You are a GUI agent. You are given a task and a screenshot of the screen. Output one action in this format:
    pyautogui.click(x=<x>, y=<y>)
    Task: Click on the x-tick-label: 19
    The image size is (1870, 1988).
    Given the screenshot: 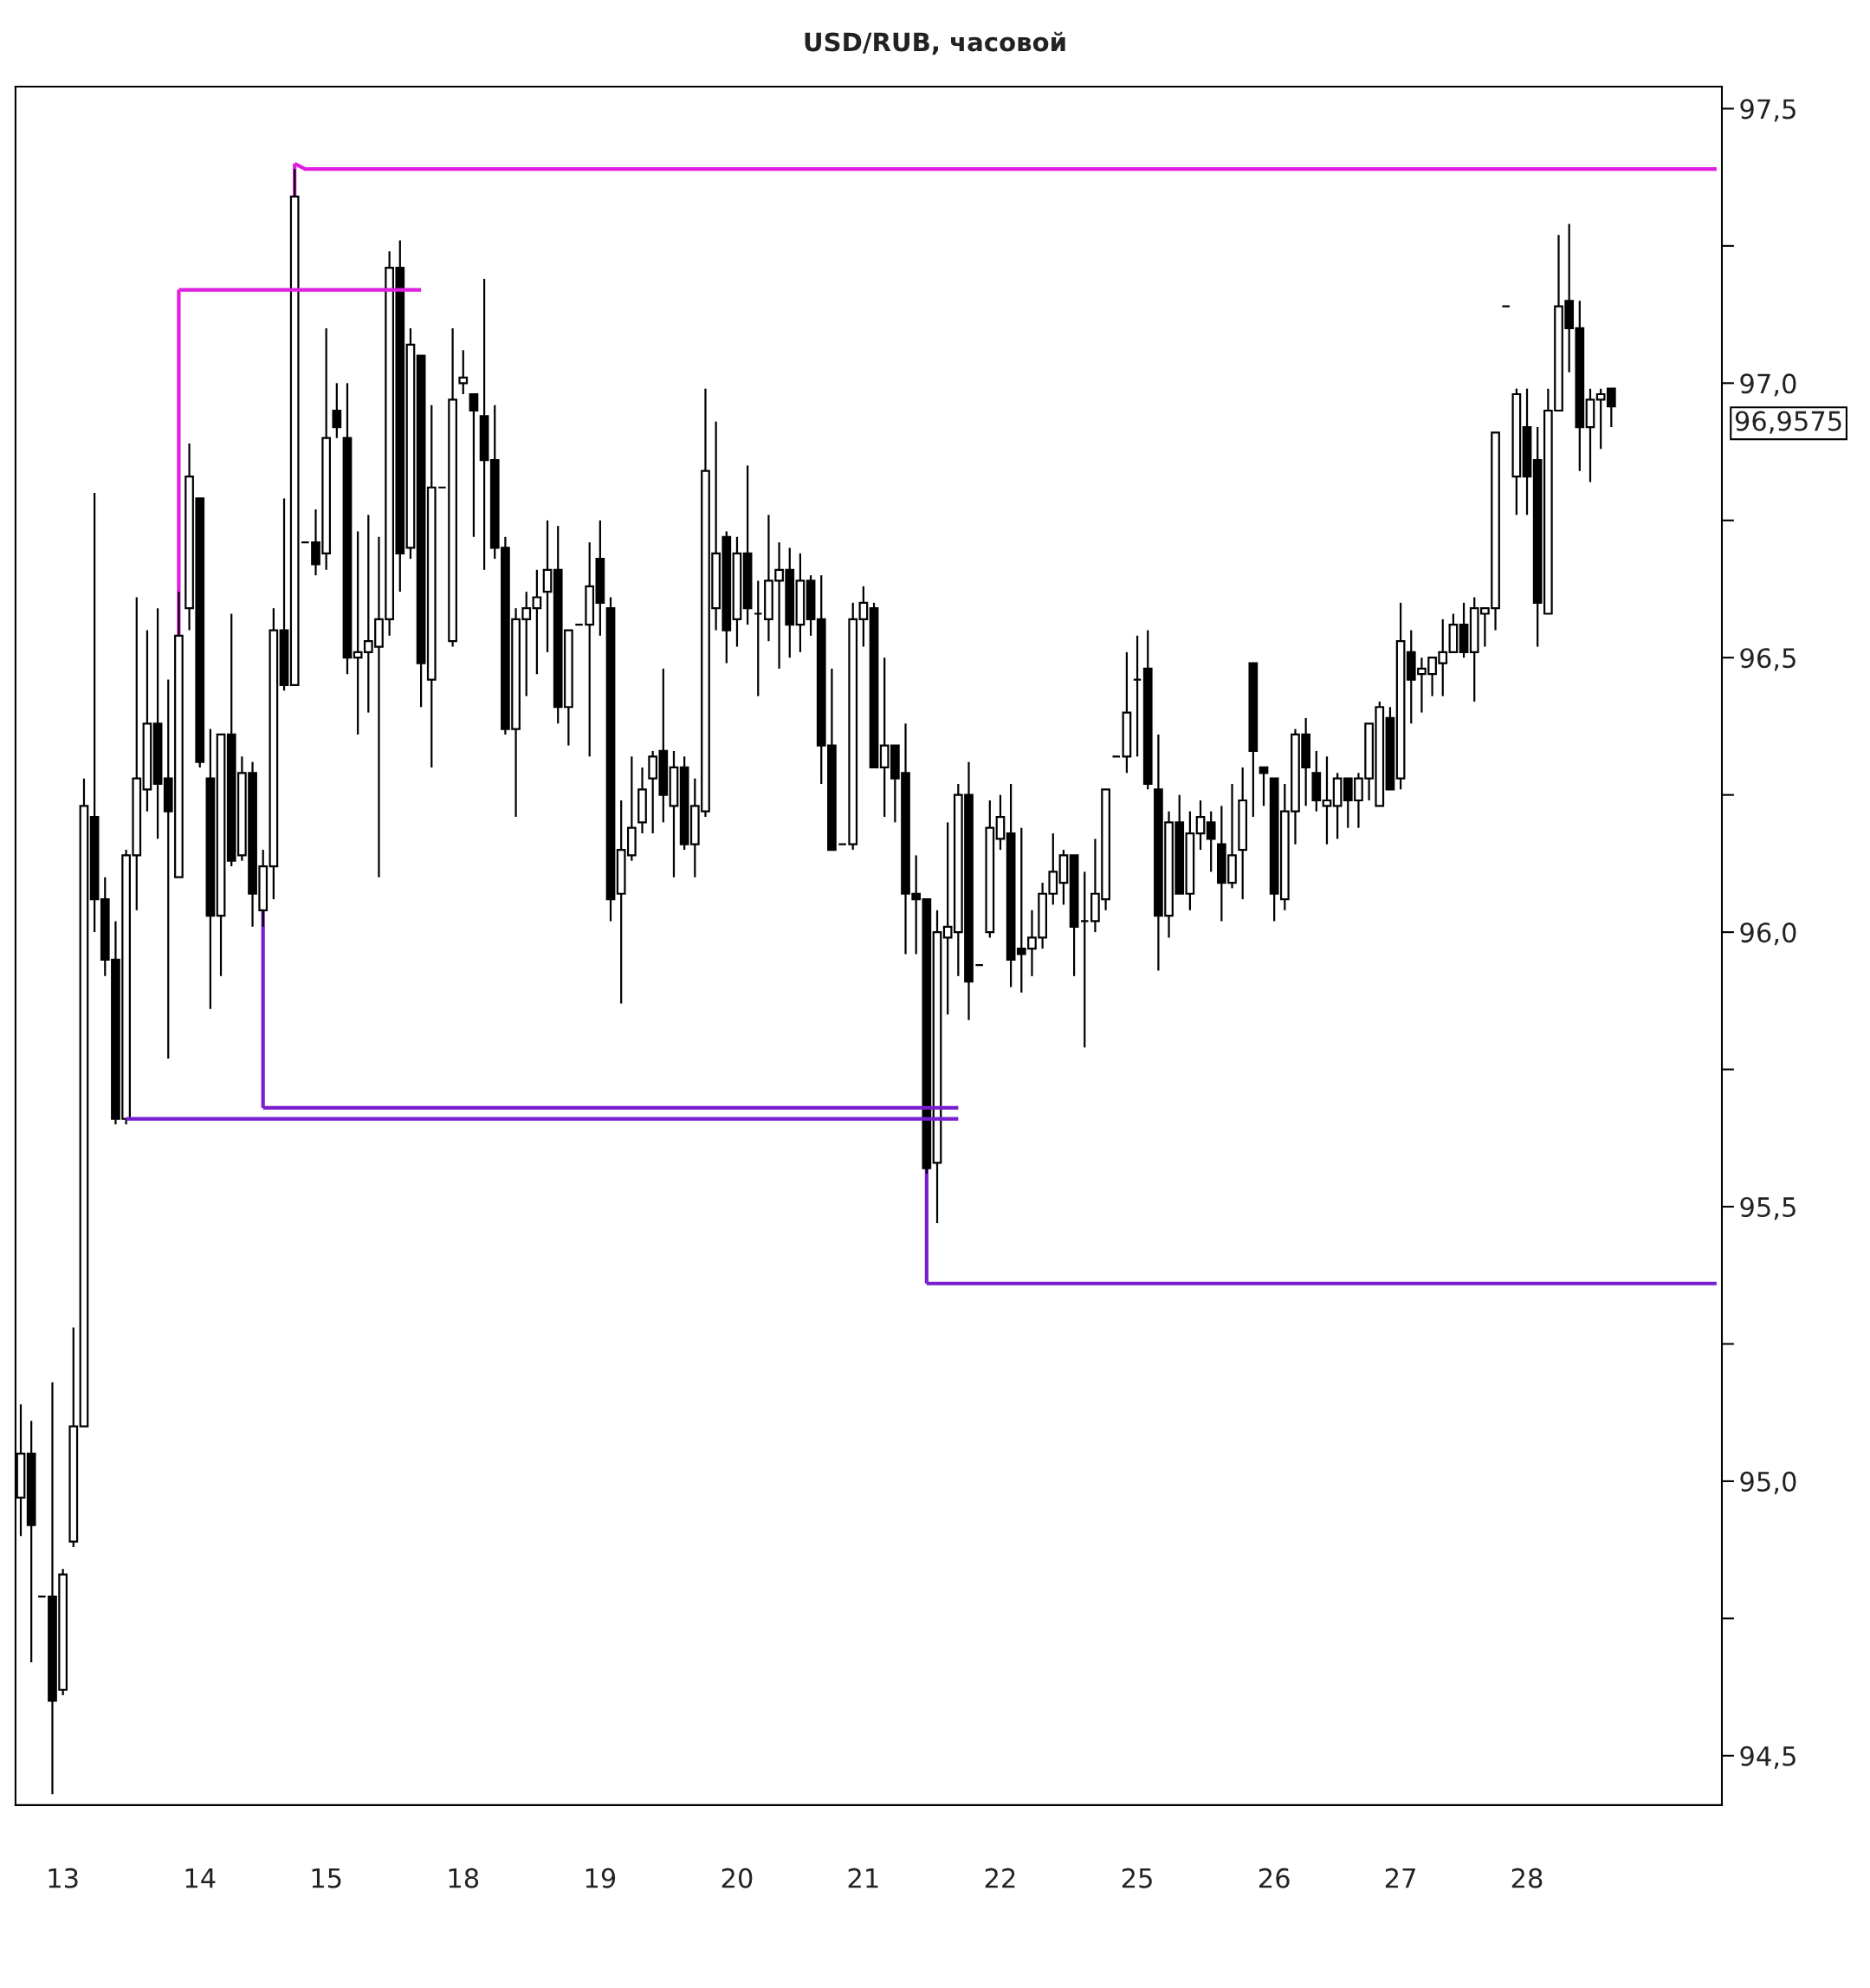 What is the action you would take?
    pyautogui.click(x=601, y=1878)
    